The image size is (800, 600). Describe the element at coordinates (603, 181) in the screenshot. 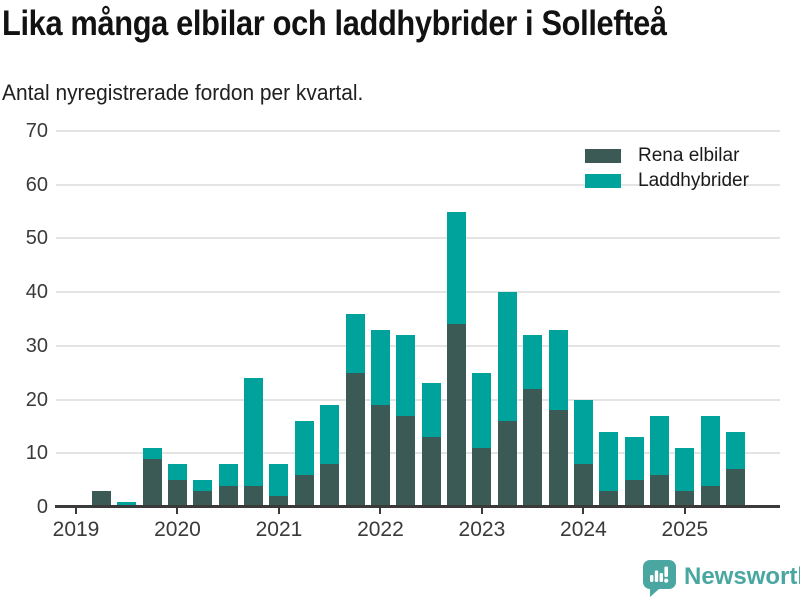

I see `legend-swatch-laddhybrider` at that location.